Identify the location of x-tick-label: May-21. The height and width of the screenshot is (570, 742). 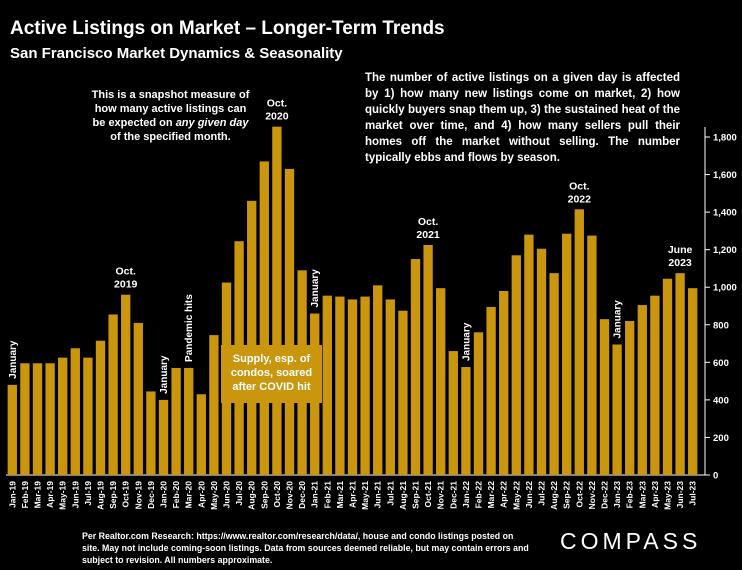
(365, 495).